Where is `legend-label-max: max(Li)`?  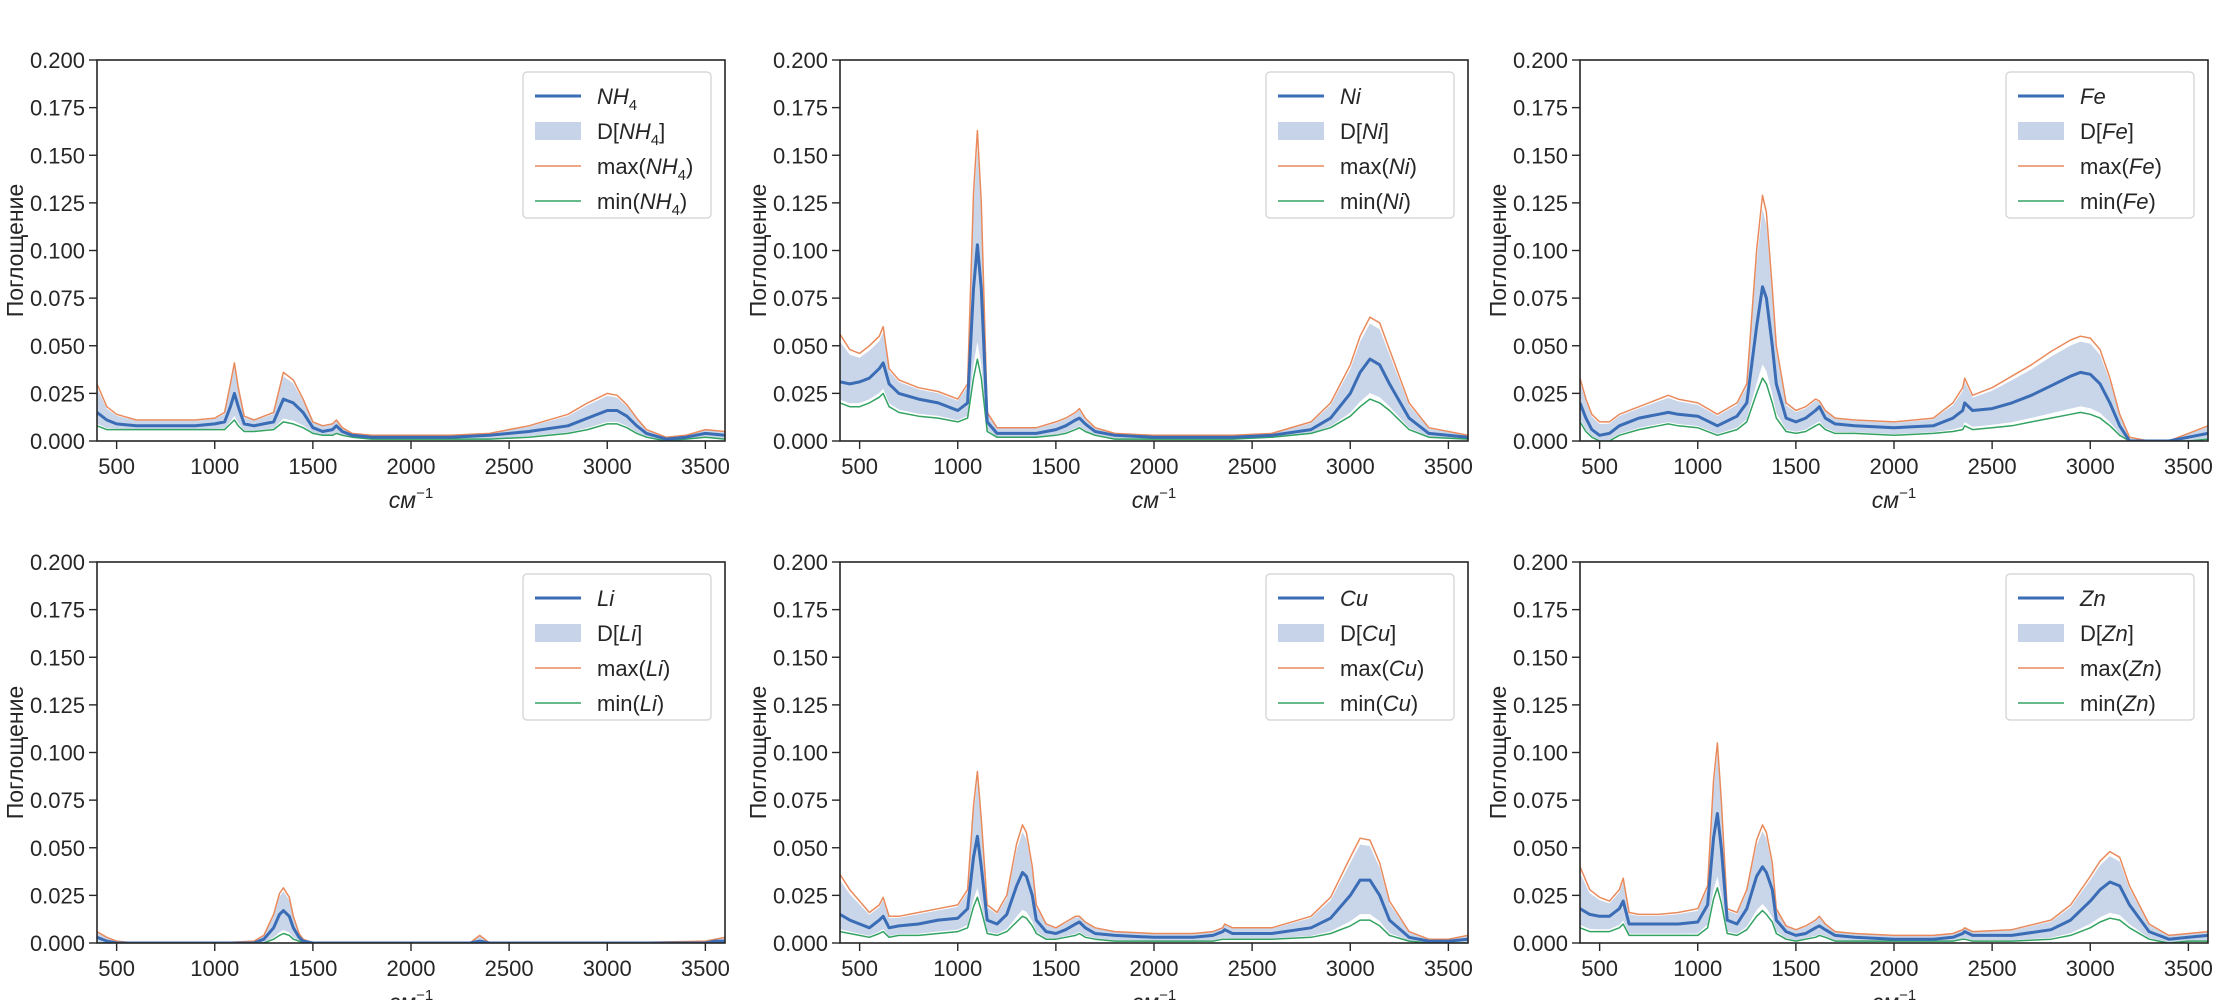
legend-label-max: max(Li) is located at coordinates (633, 668).